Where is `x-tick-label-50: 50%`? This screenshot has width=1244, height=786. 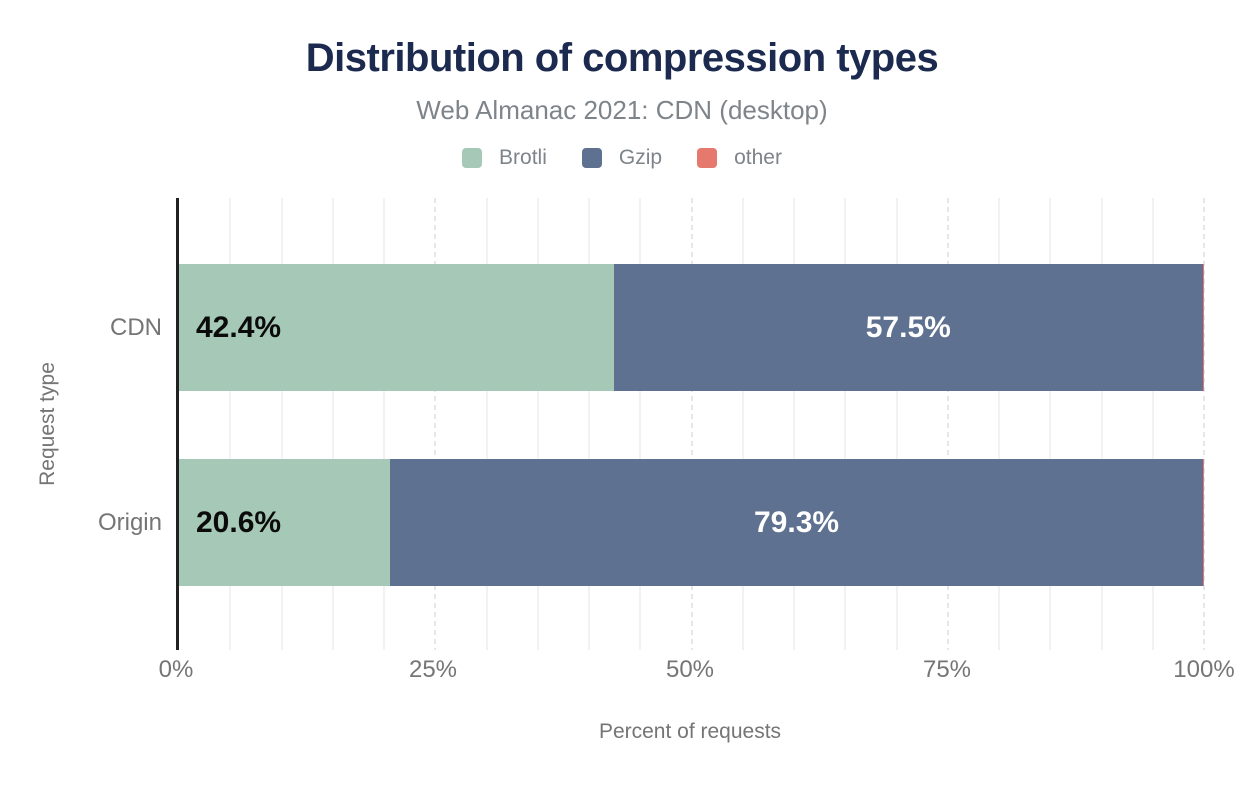
x-tick-label-50: 50% is located at coordinates (690, 669).